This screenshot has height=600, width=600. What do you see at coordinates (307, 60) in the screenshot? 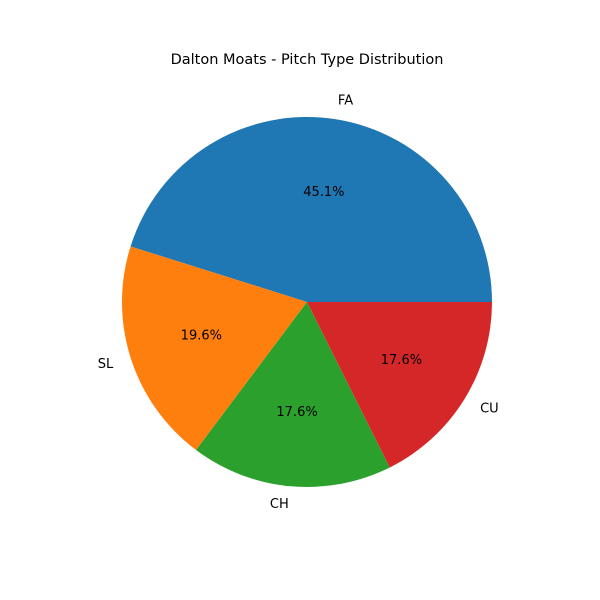
I see `chart-title: Dalton Moats - Pitch Type Distribution` at bounding box center [307, 60].